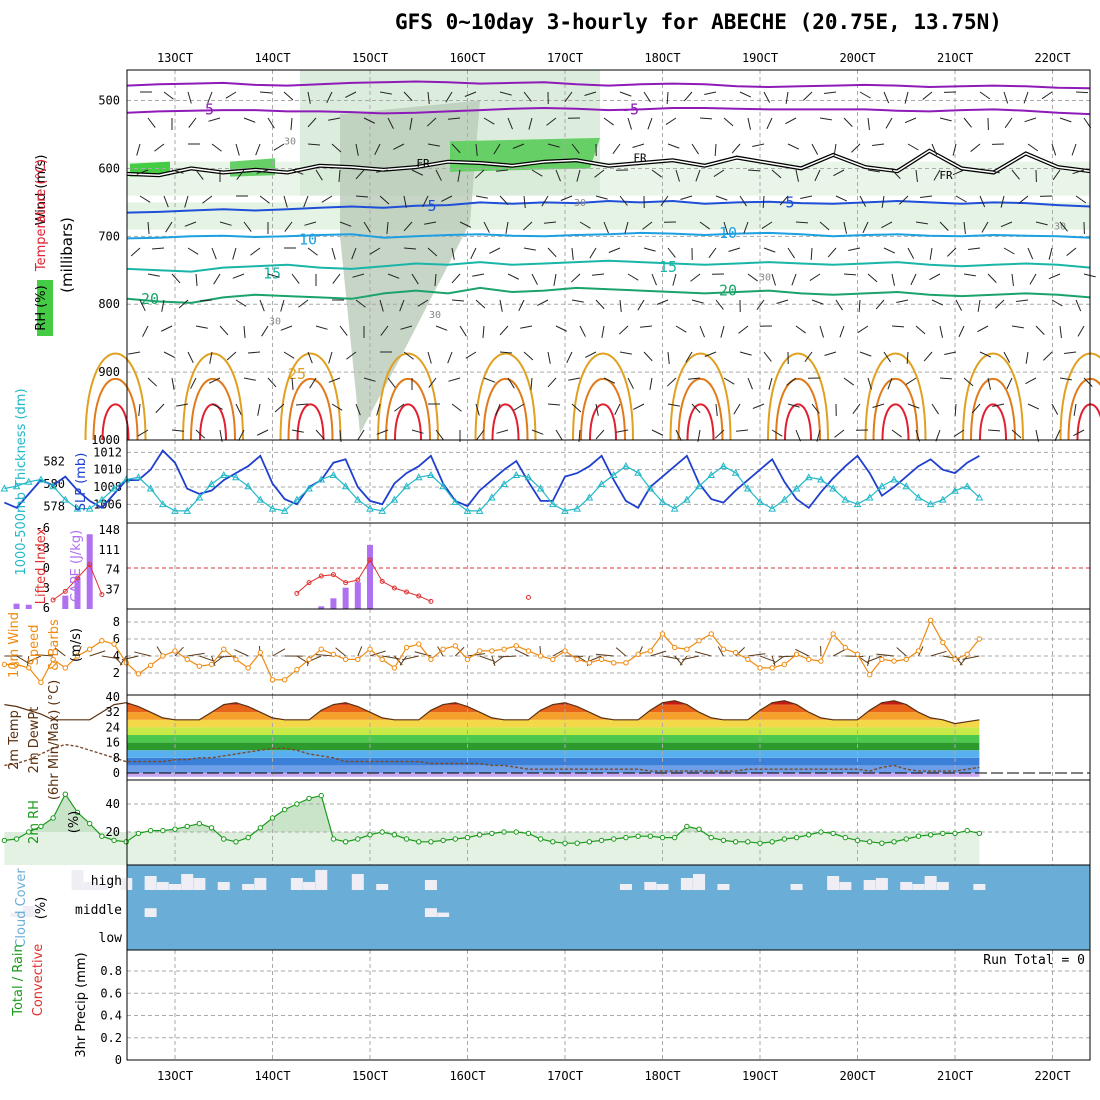 This screenshot has width=1100, height=1100. What do you see at coordinates (608, 162) in the screenshot?
I see `freezing-level-inner` at bounding box center [608, 162].